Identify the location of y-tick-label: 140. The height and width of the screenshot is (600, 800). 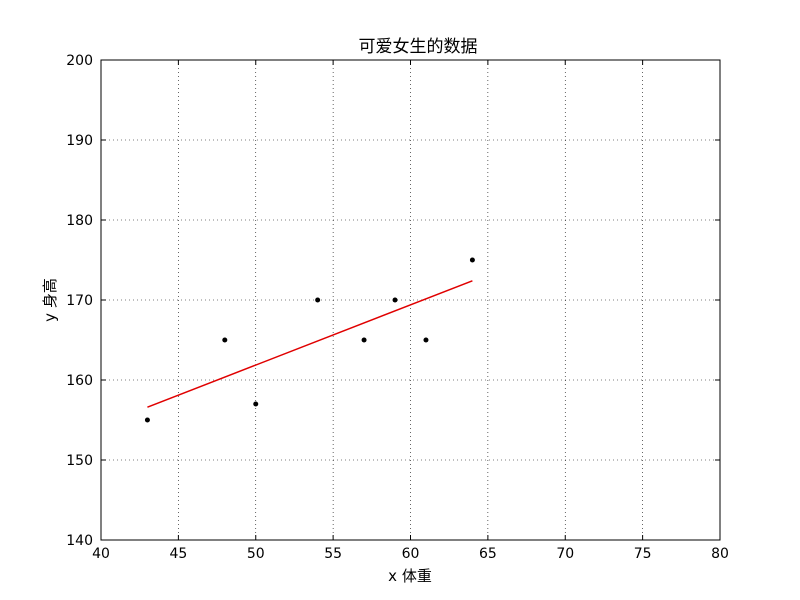
(79, 541).